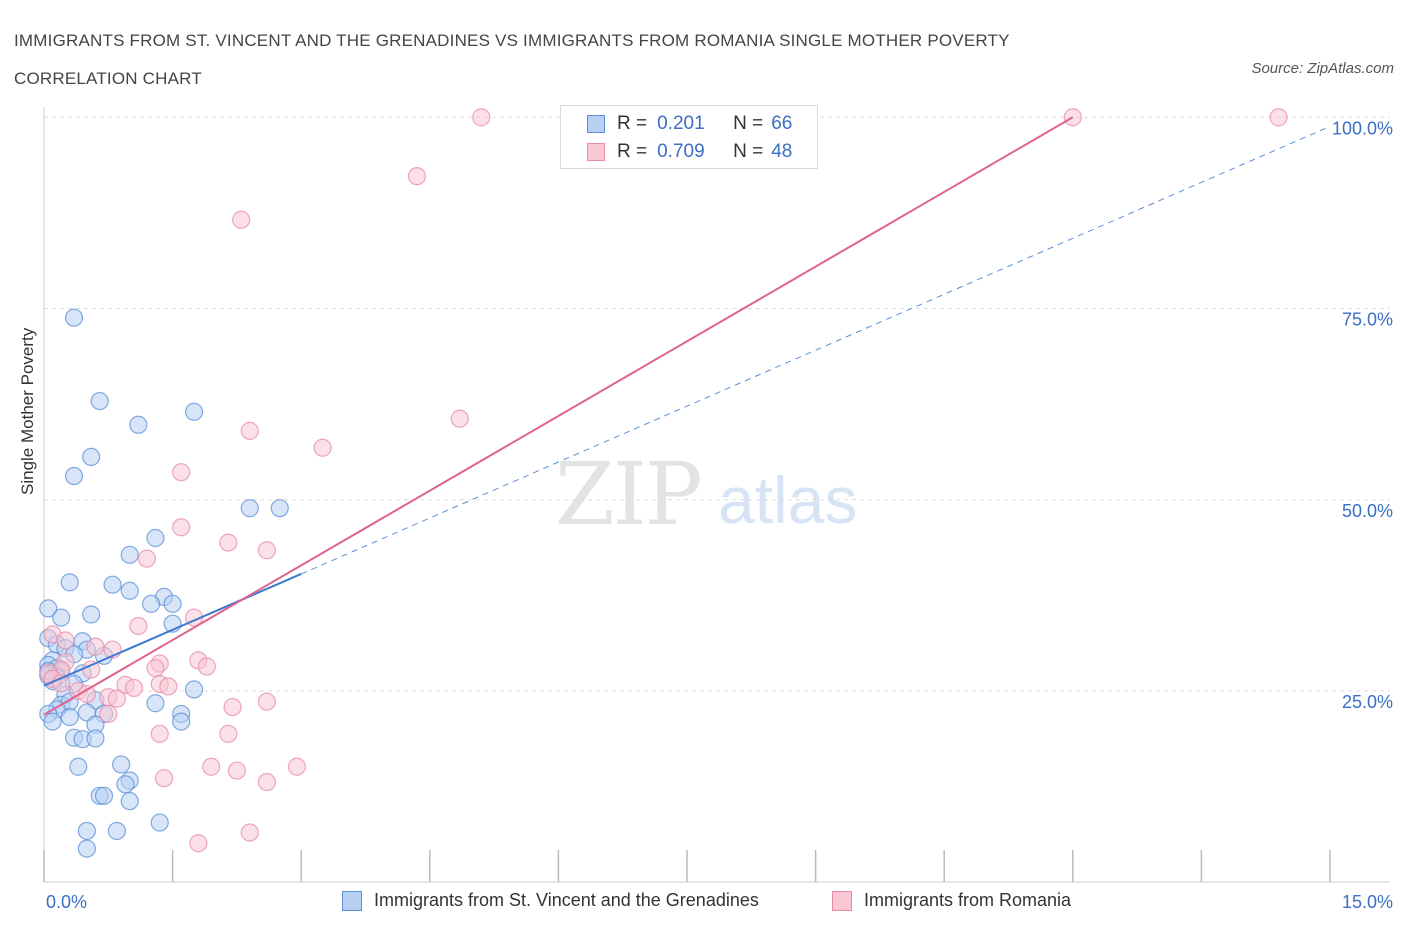  Describe the element at coordinates (352, 900) in the screenshot. I see `bottom-legend-swatch-blue` at that location.